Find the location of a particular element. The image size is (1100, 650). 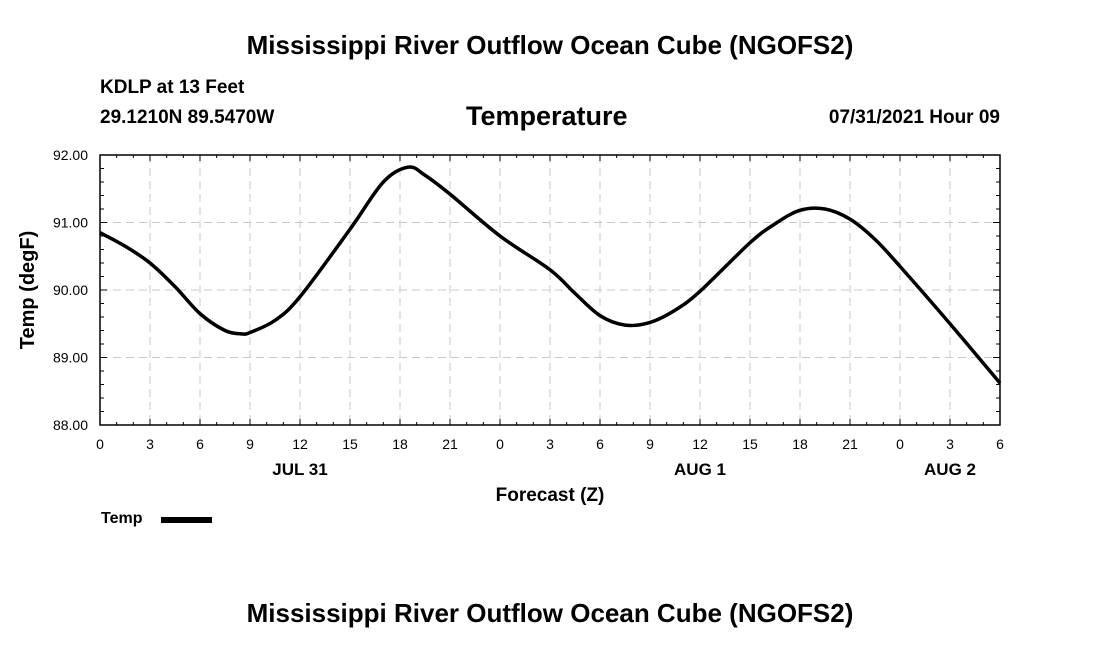

date-label: AUG 2 is located at coordinates (950, 469).